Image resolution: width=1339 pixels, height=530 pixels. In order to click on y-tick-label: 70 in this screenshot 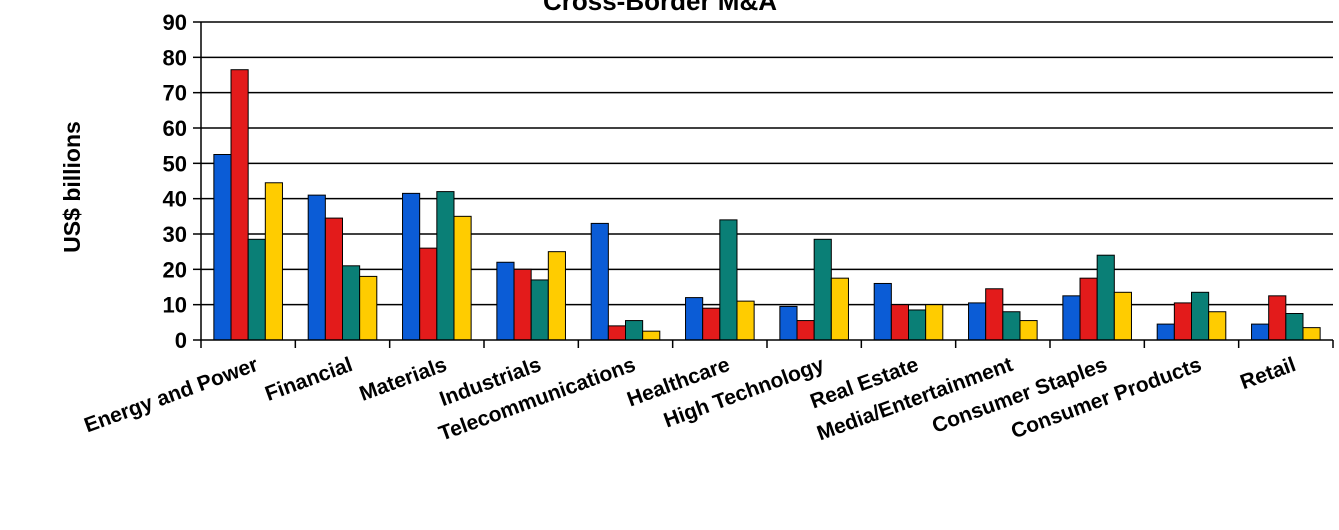, I will do `click(175, 93)`.